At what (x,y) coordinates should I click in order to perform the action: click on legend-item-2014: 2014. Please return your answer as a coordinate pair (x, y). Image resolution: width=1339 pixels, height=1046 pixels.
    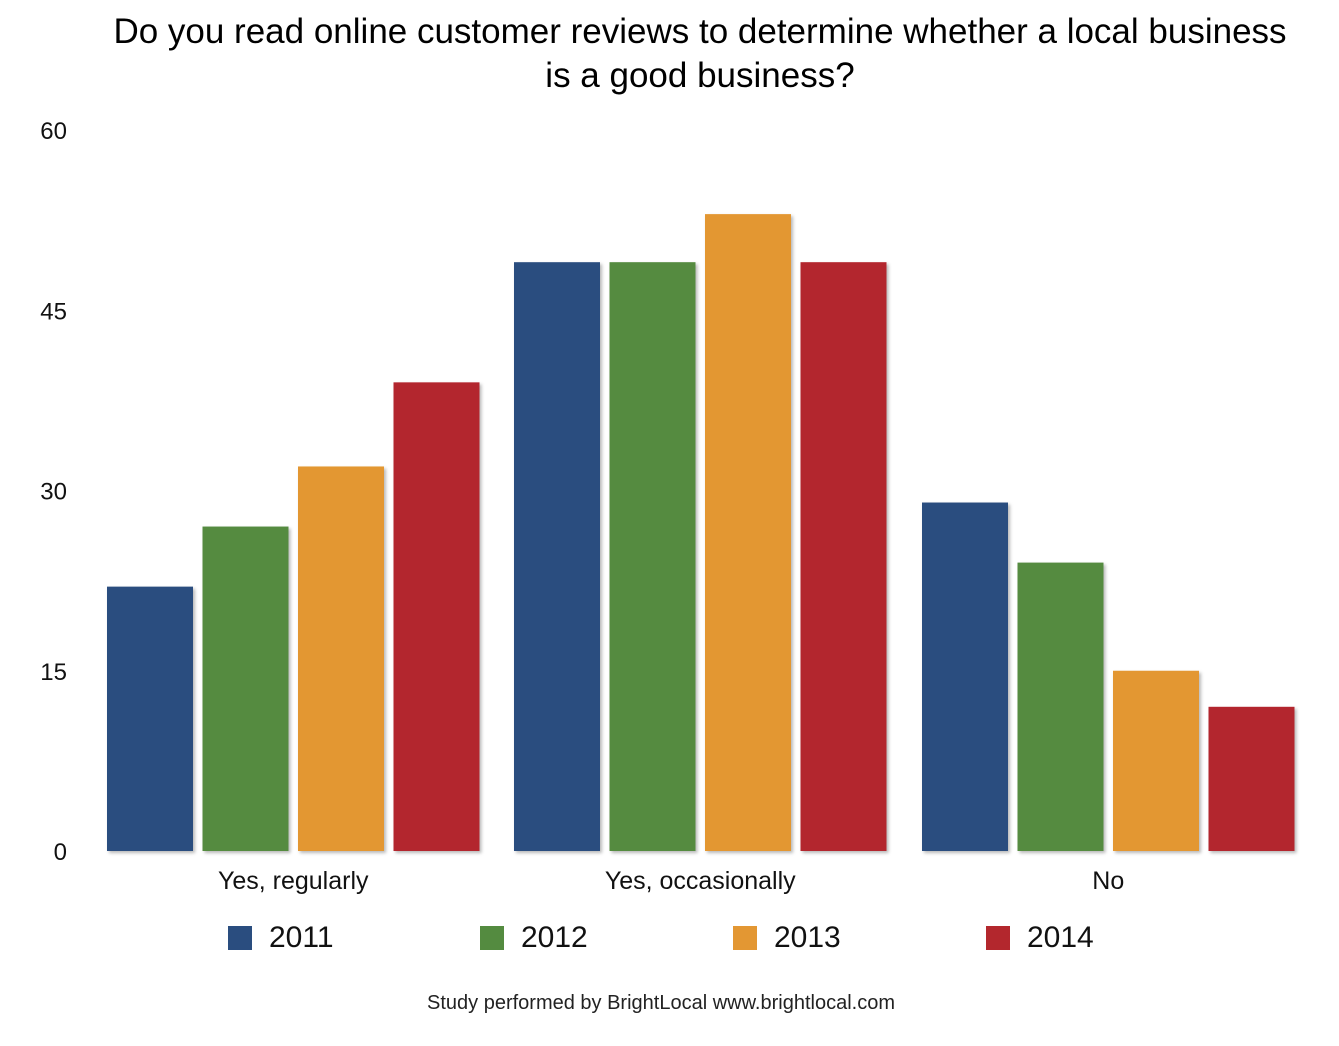
    Looking at the image, I should click on (1040, 937).